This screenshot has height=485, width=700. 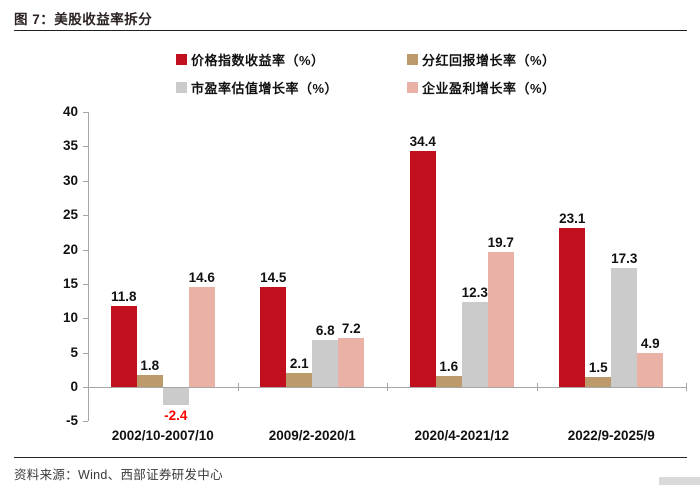 What do you see at coordinates (201, 277) in the screenshot?
I see `bar-value-label: 14.6` at bounding box center [201, 277].